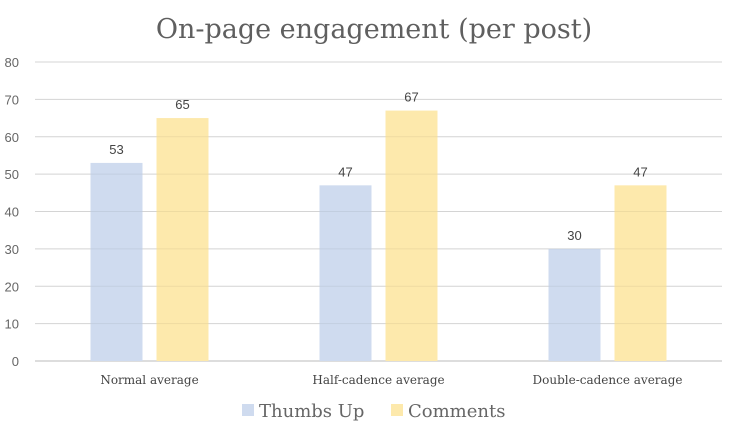 The image size is (738, 436). I want to click on data-label: 30, so click(574, 235).